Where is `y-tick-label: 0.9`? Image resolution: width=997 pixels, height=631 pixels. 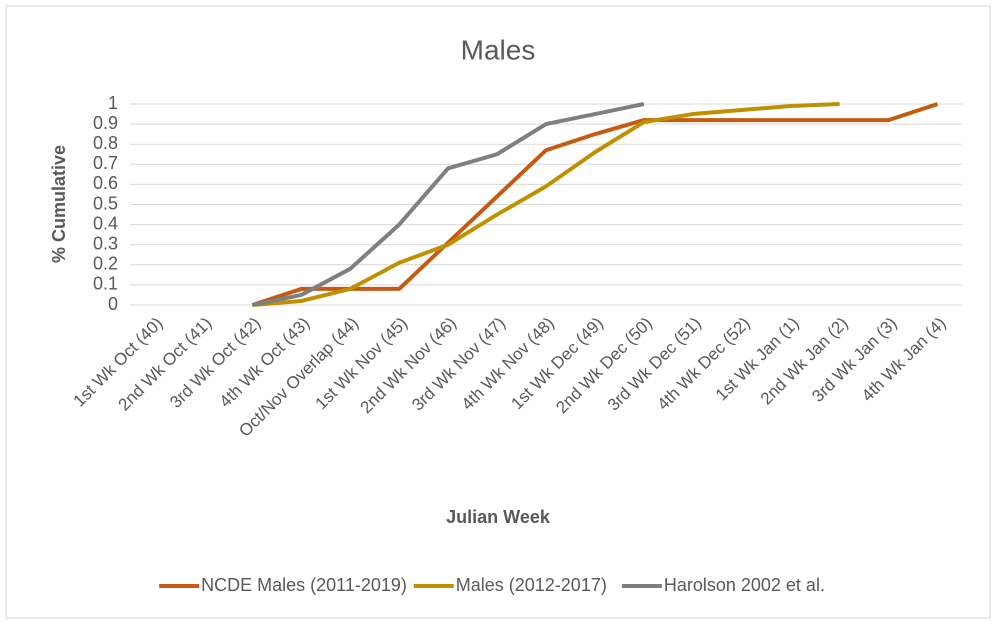 y-tick-label: 0.9 is located at coordinates (105, 123).